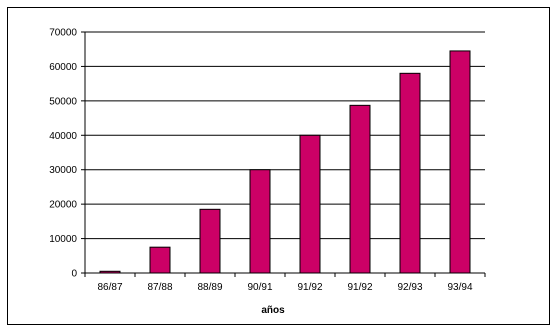 This screenshot has height=332, width=557. What do you see at coordinates (63, 67) in the screenshot?
I see `y-tick-label: 60000` at bounding box center [63, 67].